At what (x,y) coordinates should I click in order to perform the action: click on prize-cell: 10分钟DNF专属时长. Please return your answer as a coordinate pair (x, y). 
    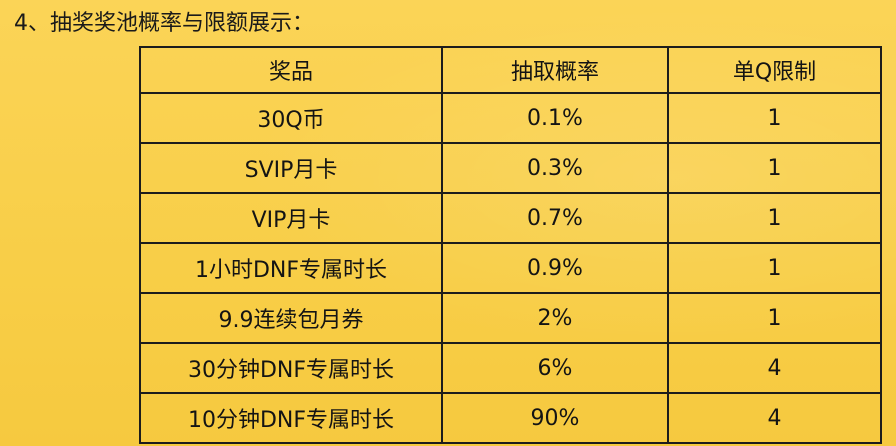
    Looking at the image, I should click on (291, 418).